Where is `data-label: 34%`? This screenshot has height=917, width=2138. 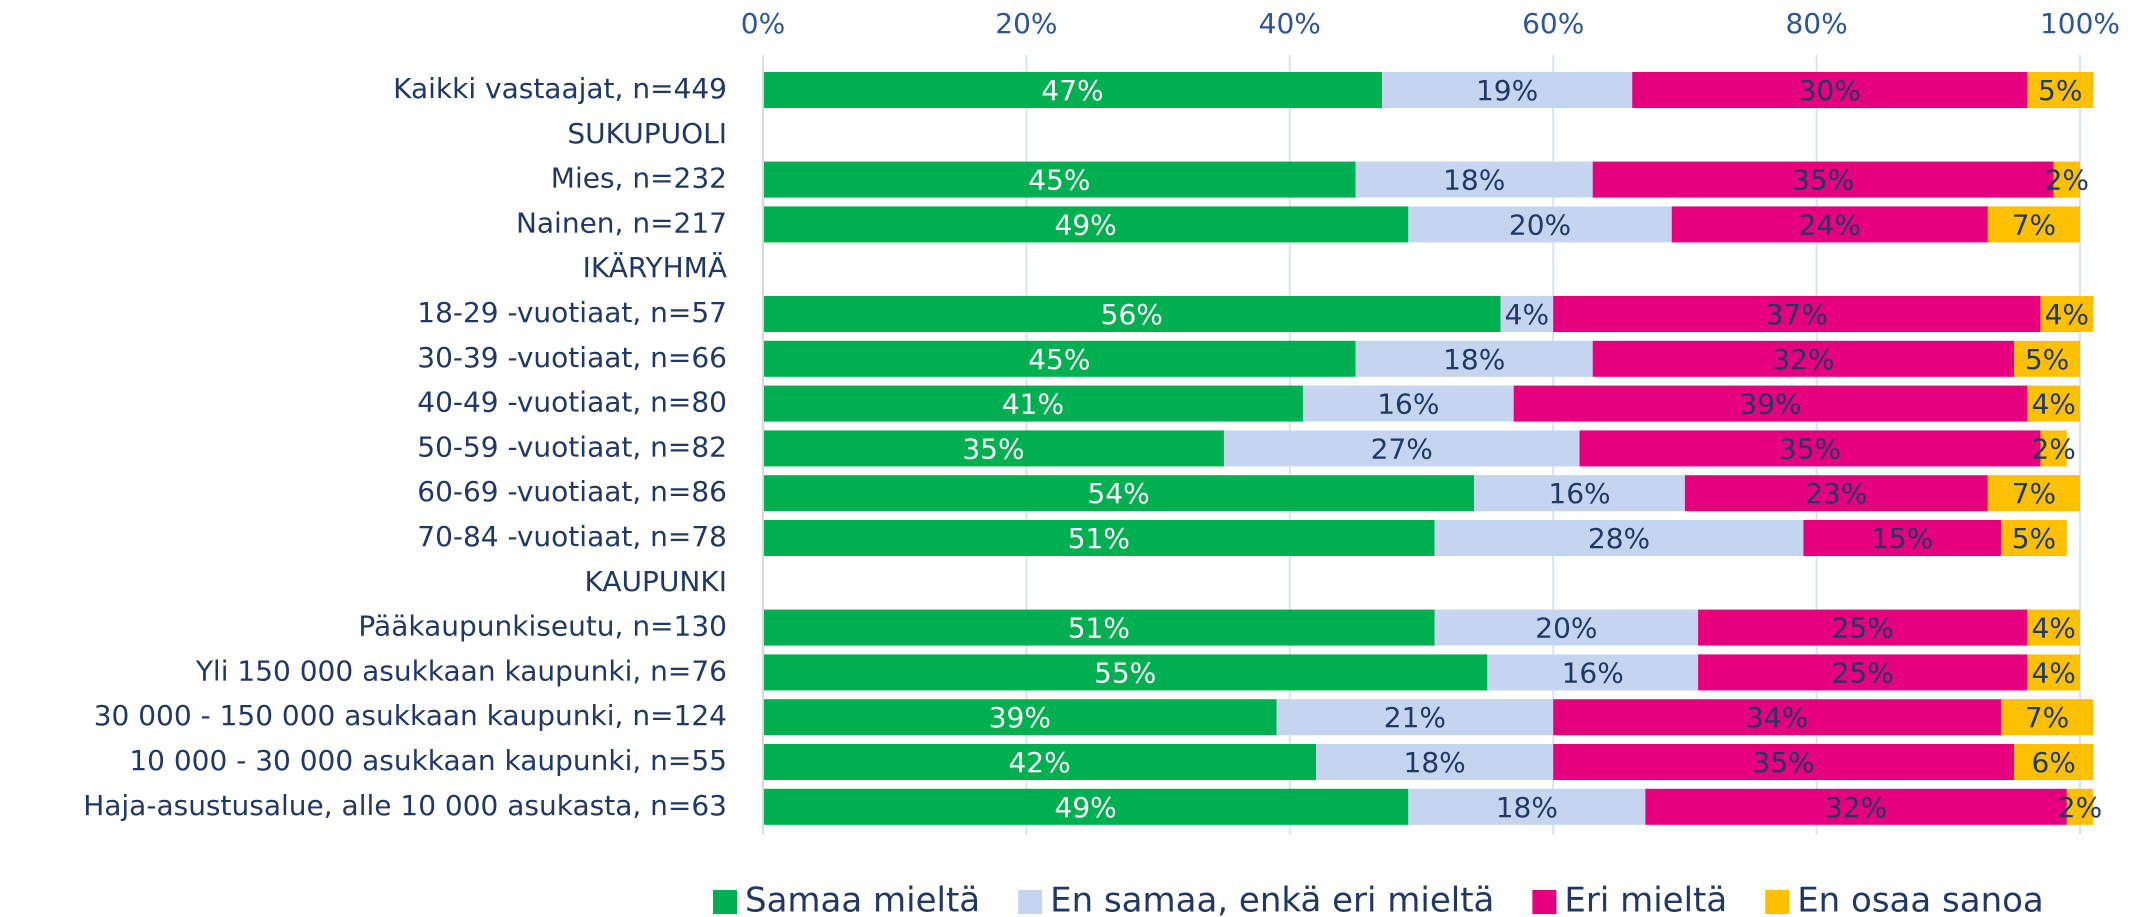 data-label: 34% is located at coordinates (1777, 717).